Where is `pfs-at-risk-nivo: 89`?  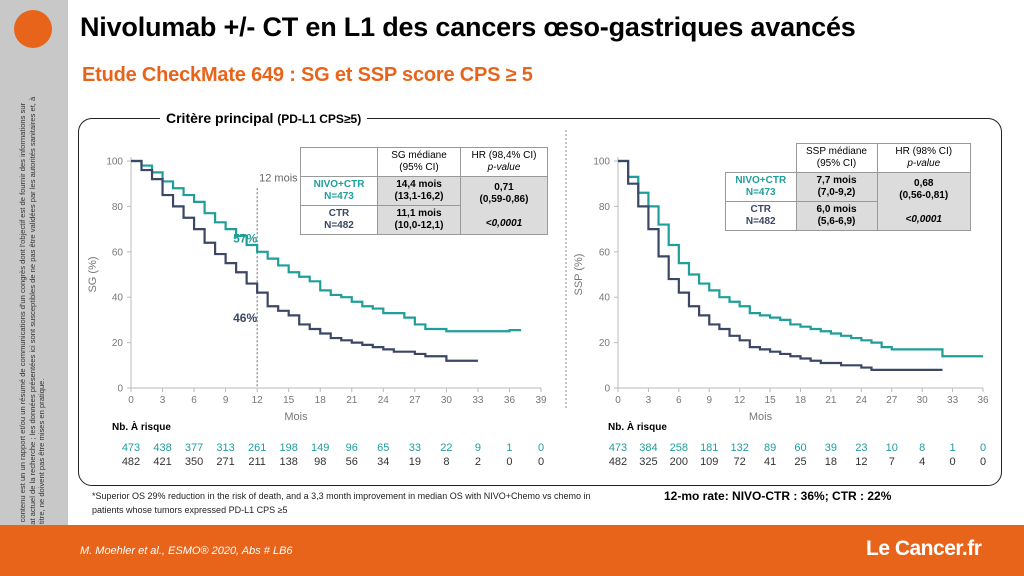
pfs-at-risk-nivo: 89 is located at coordinates (770, 448).